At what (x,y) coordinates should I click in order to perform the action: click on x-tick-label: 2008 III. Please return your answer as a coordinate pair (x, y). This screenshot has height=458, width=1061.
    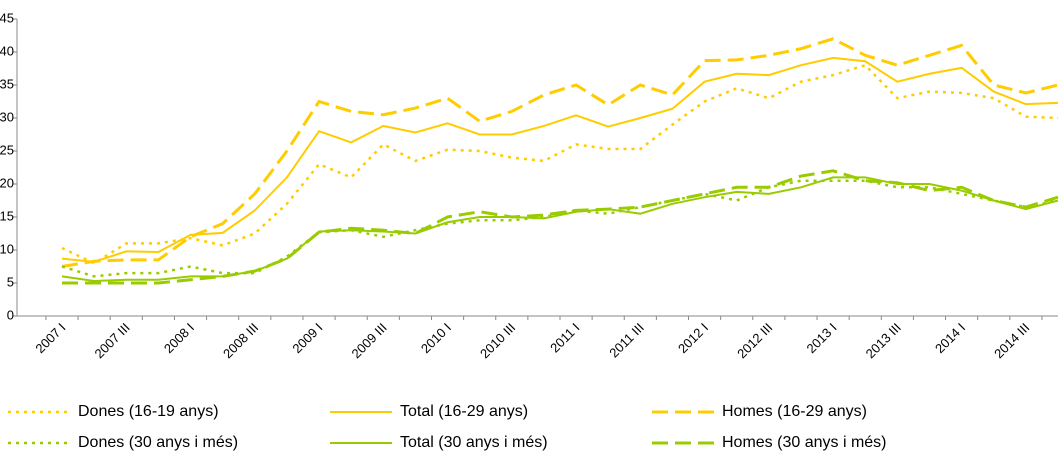
    Looking at the image, I should click on (240, 340).